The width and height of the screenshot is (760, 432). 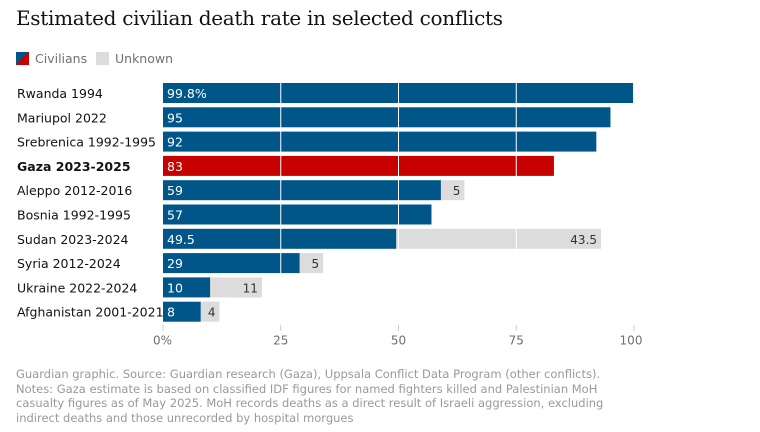 I want to click on civilians-data-label: 57, so click(x=175, y=215).